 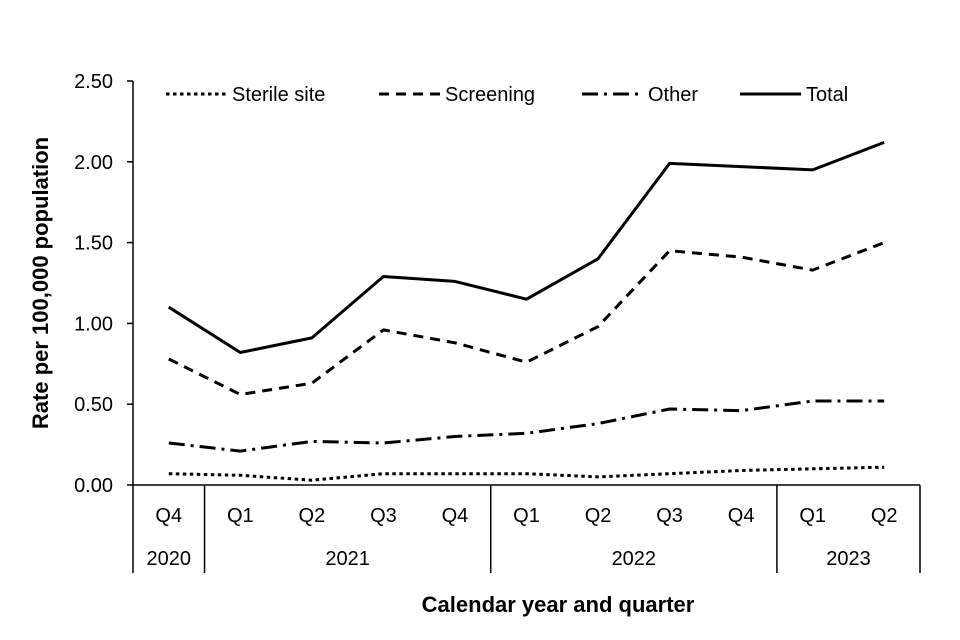 I want to click on x-axis: Q4 Q1 Q2 Q3 Q4 Q1 Q2 Q3 Q4 Q1 Q2 2020 2021 2022 2023, so click(x=526, y=528).